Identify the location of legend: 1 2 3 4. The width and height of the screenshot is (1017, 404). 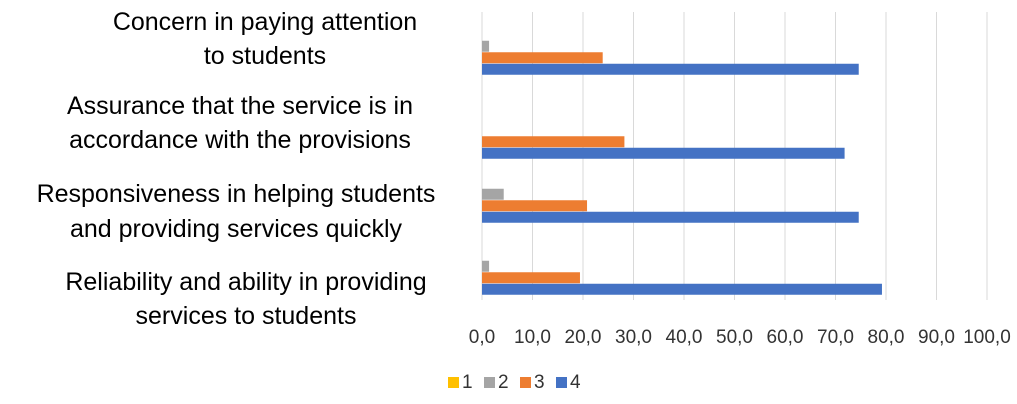
(514, 382).